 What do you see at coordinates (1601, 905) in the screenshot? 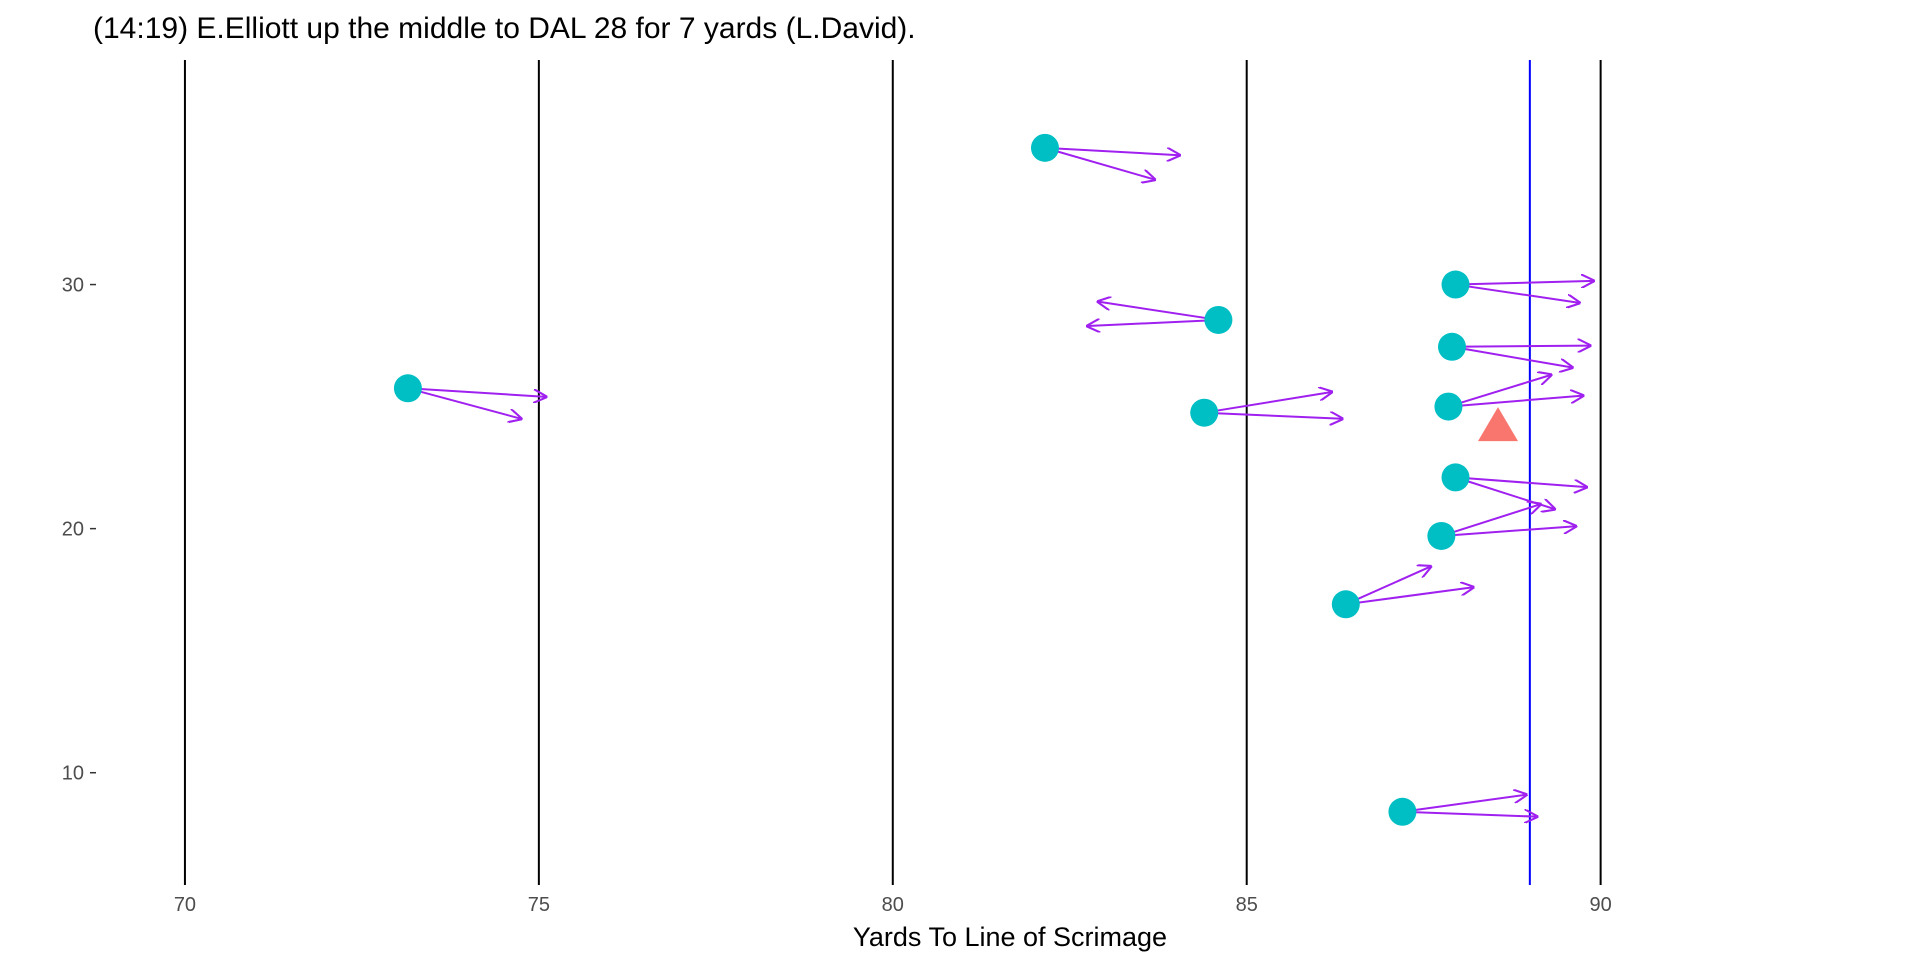
I see `x-tick-label-90: 90` at bounding box center [1601, 905].